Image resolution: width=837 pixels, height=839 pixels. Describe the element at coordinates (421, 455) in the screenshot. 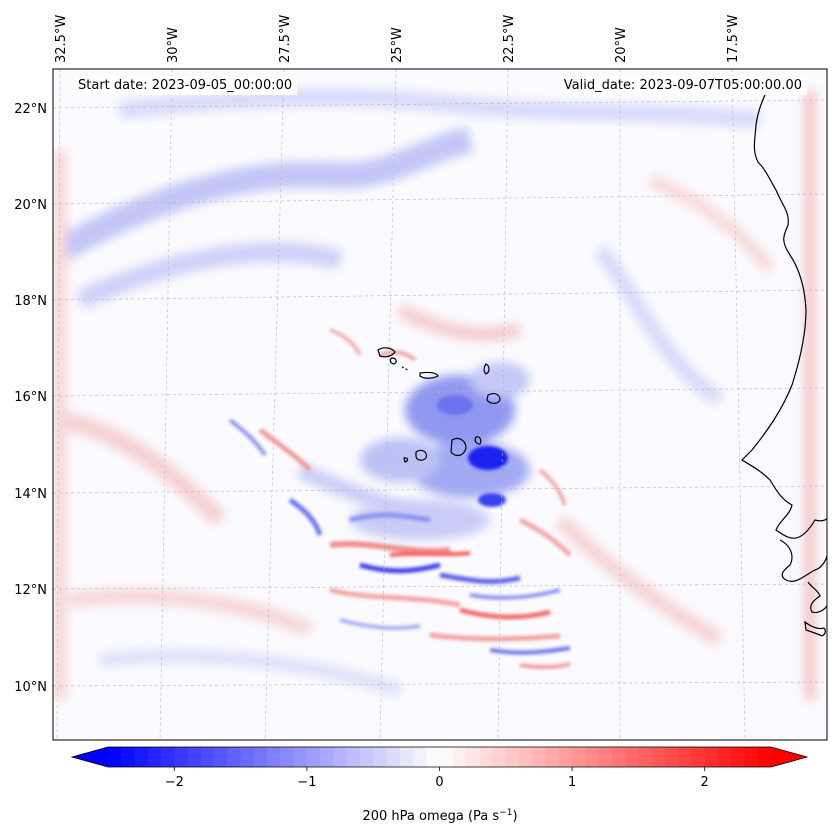

I see `island-fogo` at that location.